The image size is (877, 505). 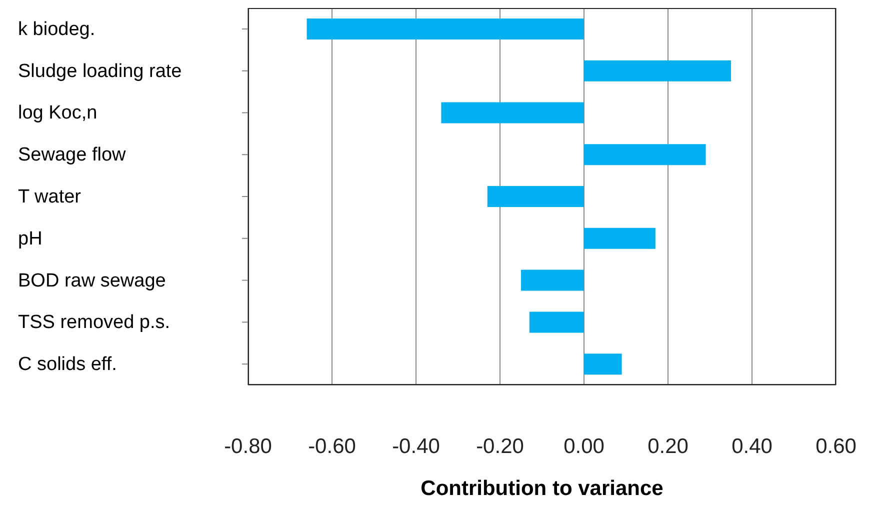 What do you see at coordinates (752, 446) in the screenshot?
I see `x-tick-label: 0.40` at bounding box center [752, 446].